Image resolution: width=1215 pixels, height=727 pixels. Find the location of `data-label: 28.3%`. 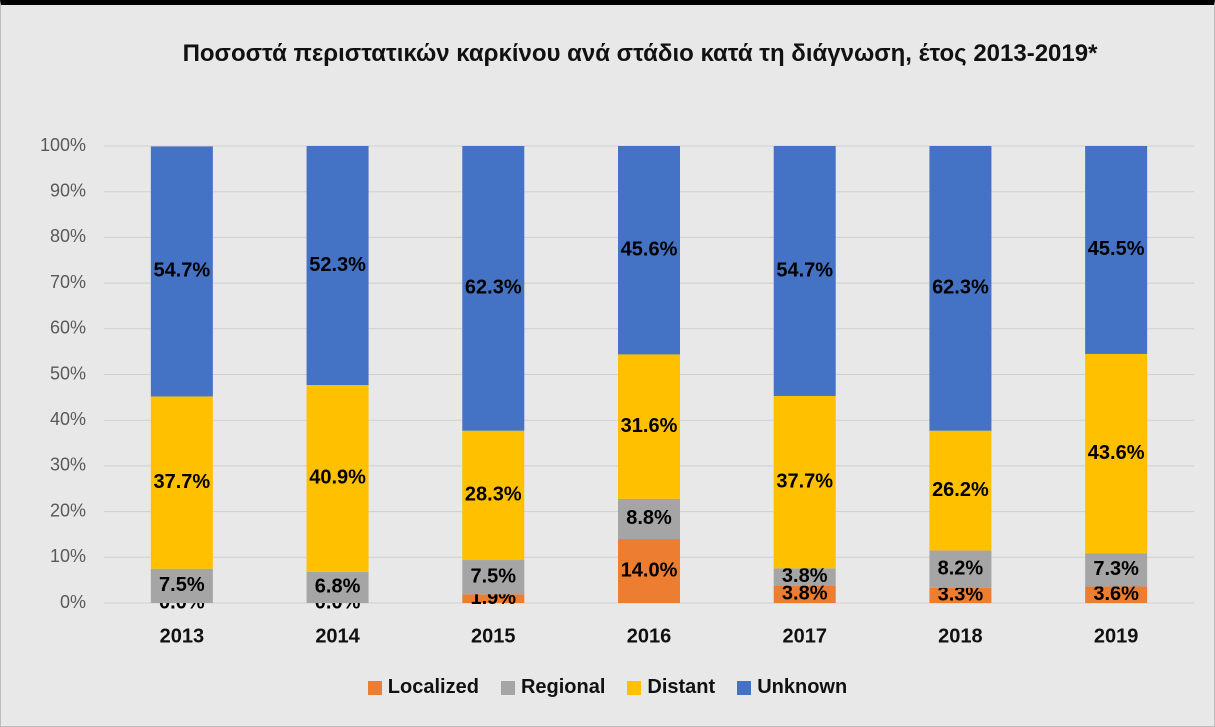

data-label: 28.3% is located at coordinates (493, 495).